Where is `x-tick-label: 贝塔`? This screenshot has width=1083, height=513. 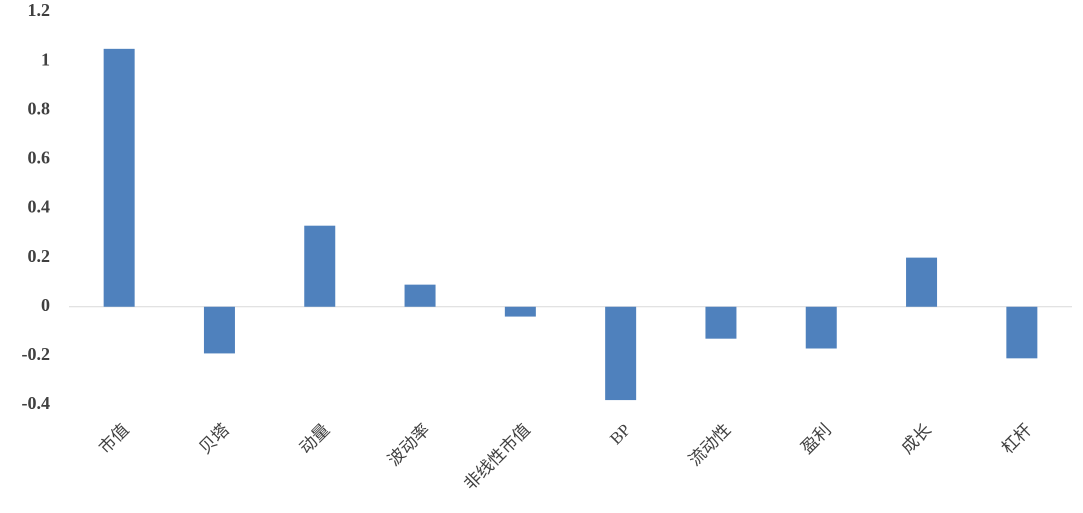
x-tick-label: 贝塔 is located at coordinates (214, 438).